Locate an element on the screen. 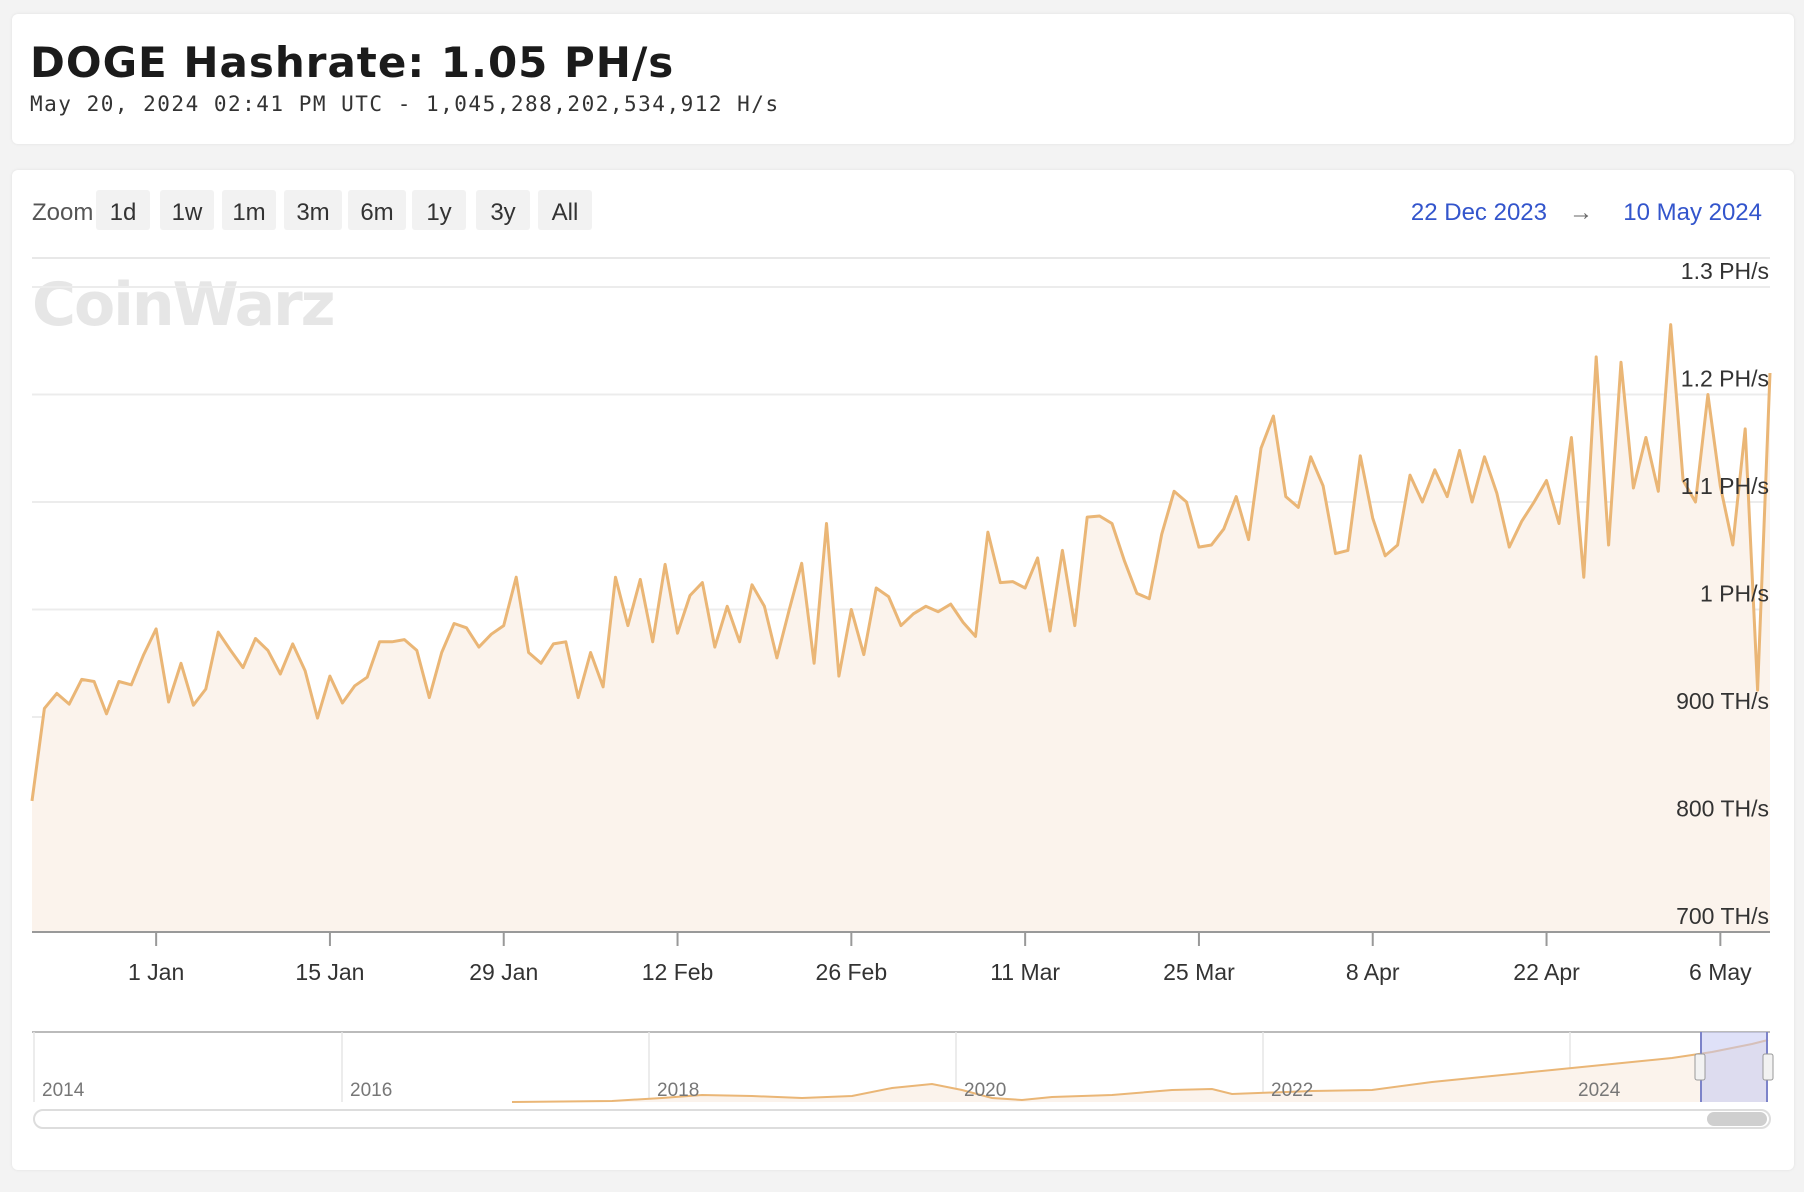  y-tick-label: 700 TH/s is located at coordinates (1722, 916).